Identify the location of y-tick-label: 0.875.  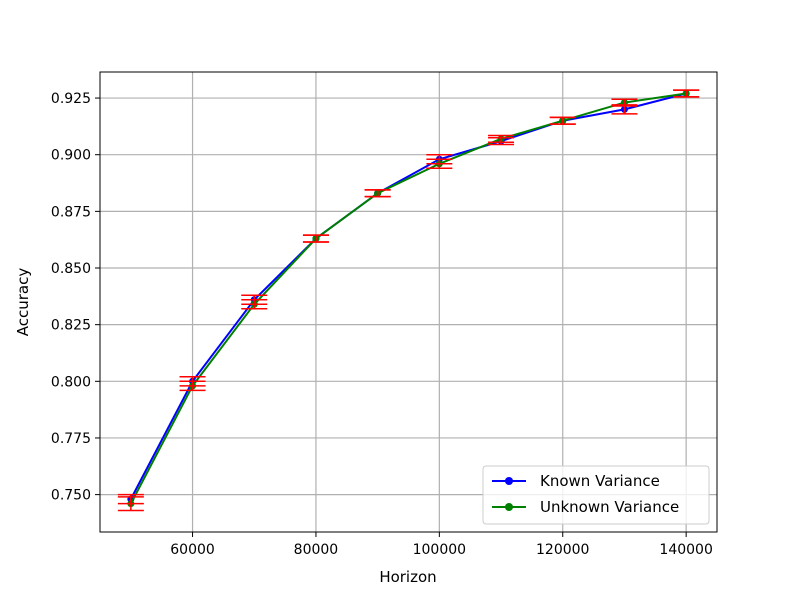
(71, 212).